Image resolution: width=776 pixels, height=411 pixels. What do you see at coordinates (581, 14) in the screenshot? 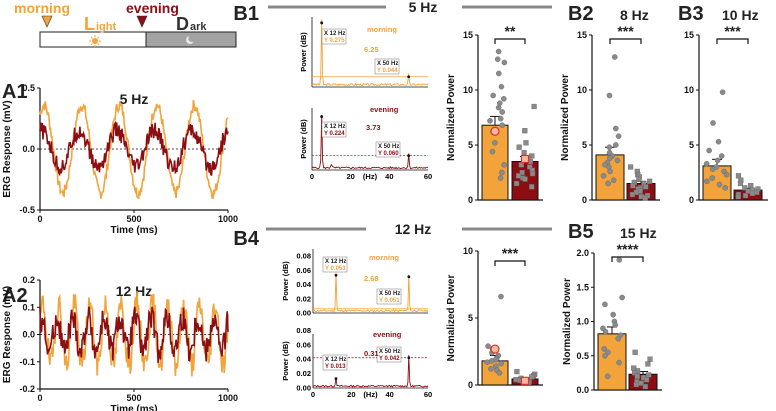
I see `panel-label-b2: B2` at bounding box center [581, 14].